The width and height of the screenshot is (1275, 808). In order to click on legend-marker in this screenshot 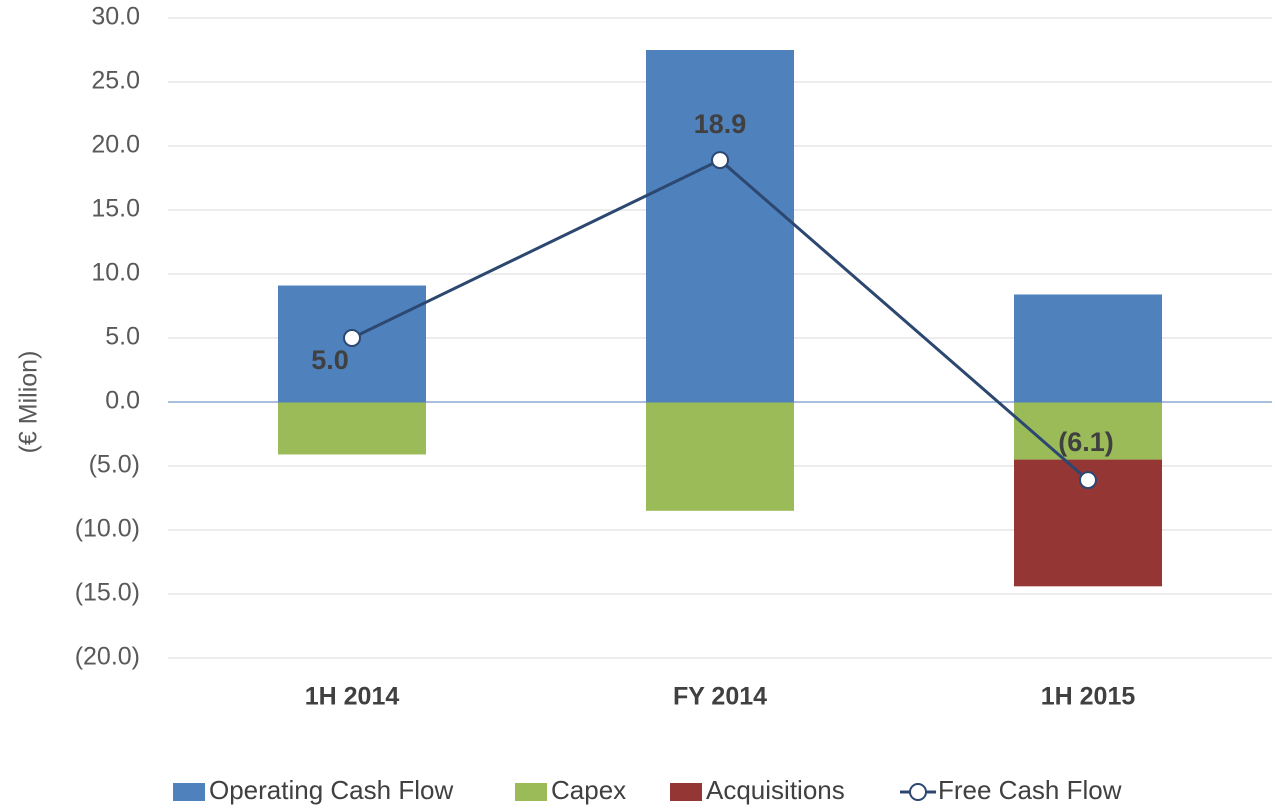, I will do `click(918, 792)`.